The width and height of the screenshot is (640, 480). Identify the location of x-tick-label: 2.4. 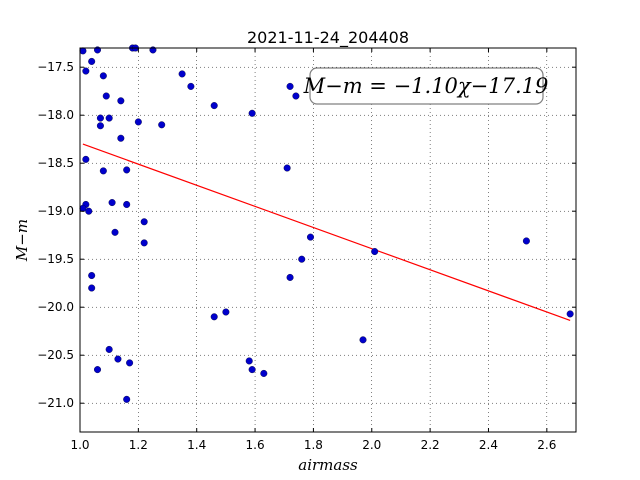
(488, 445).